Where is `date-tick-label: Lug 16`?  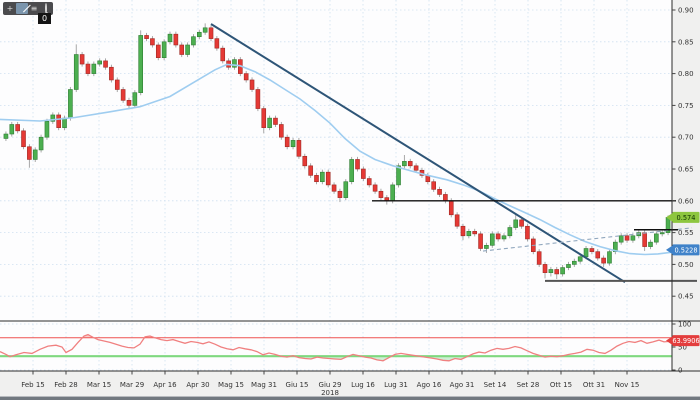
date-tick-label: Lug 16 is located at coordinates (363, 385).